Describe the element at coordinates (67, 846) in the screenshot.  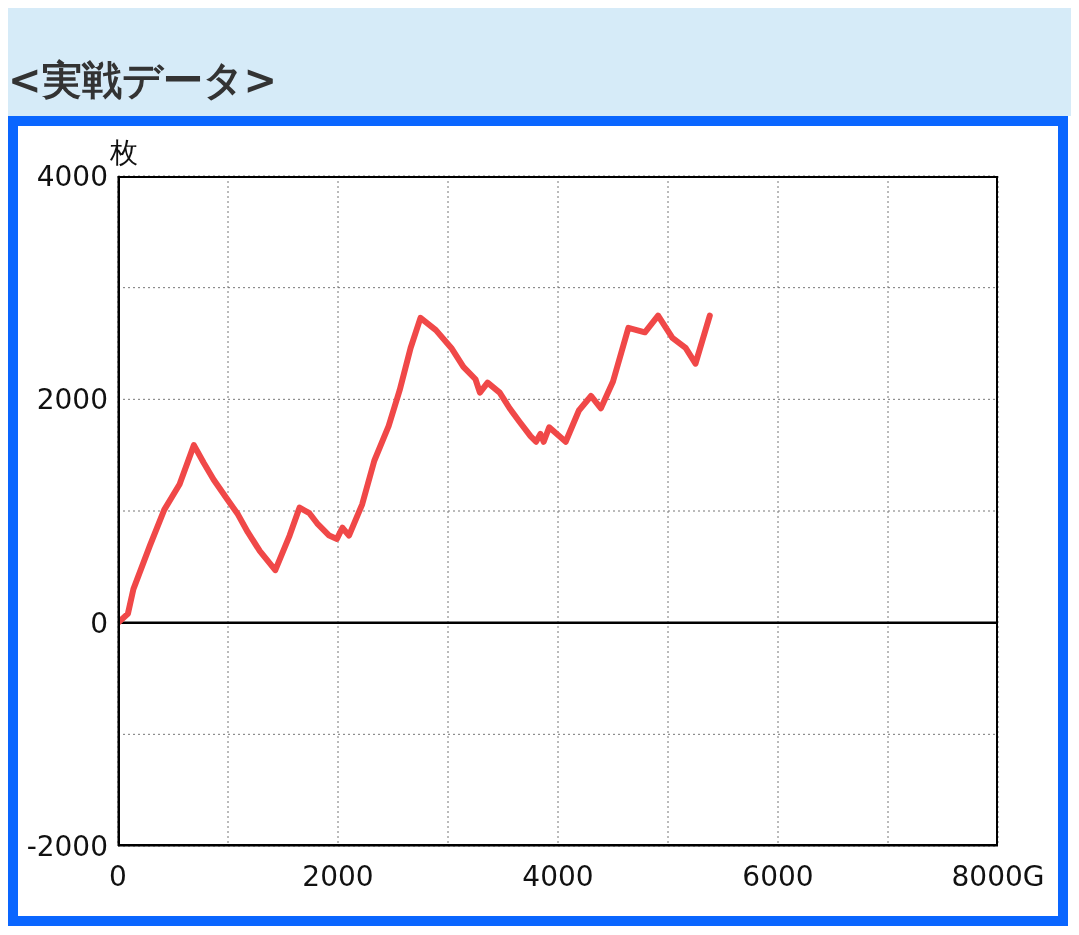
I see `y-tick-label: -2000` at that location.